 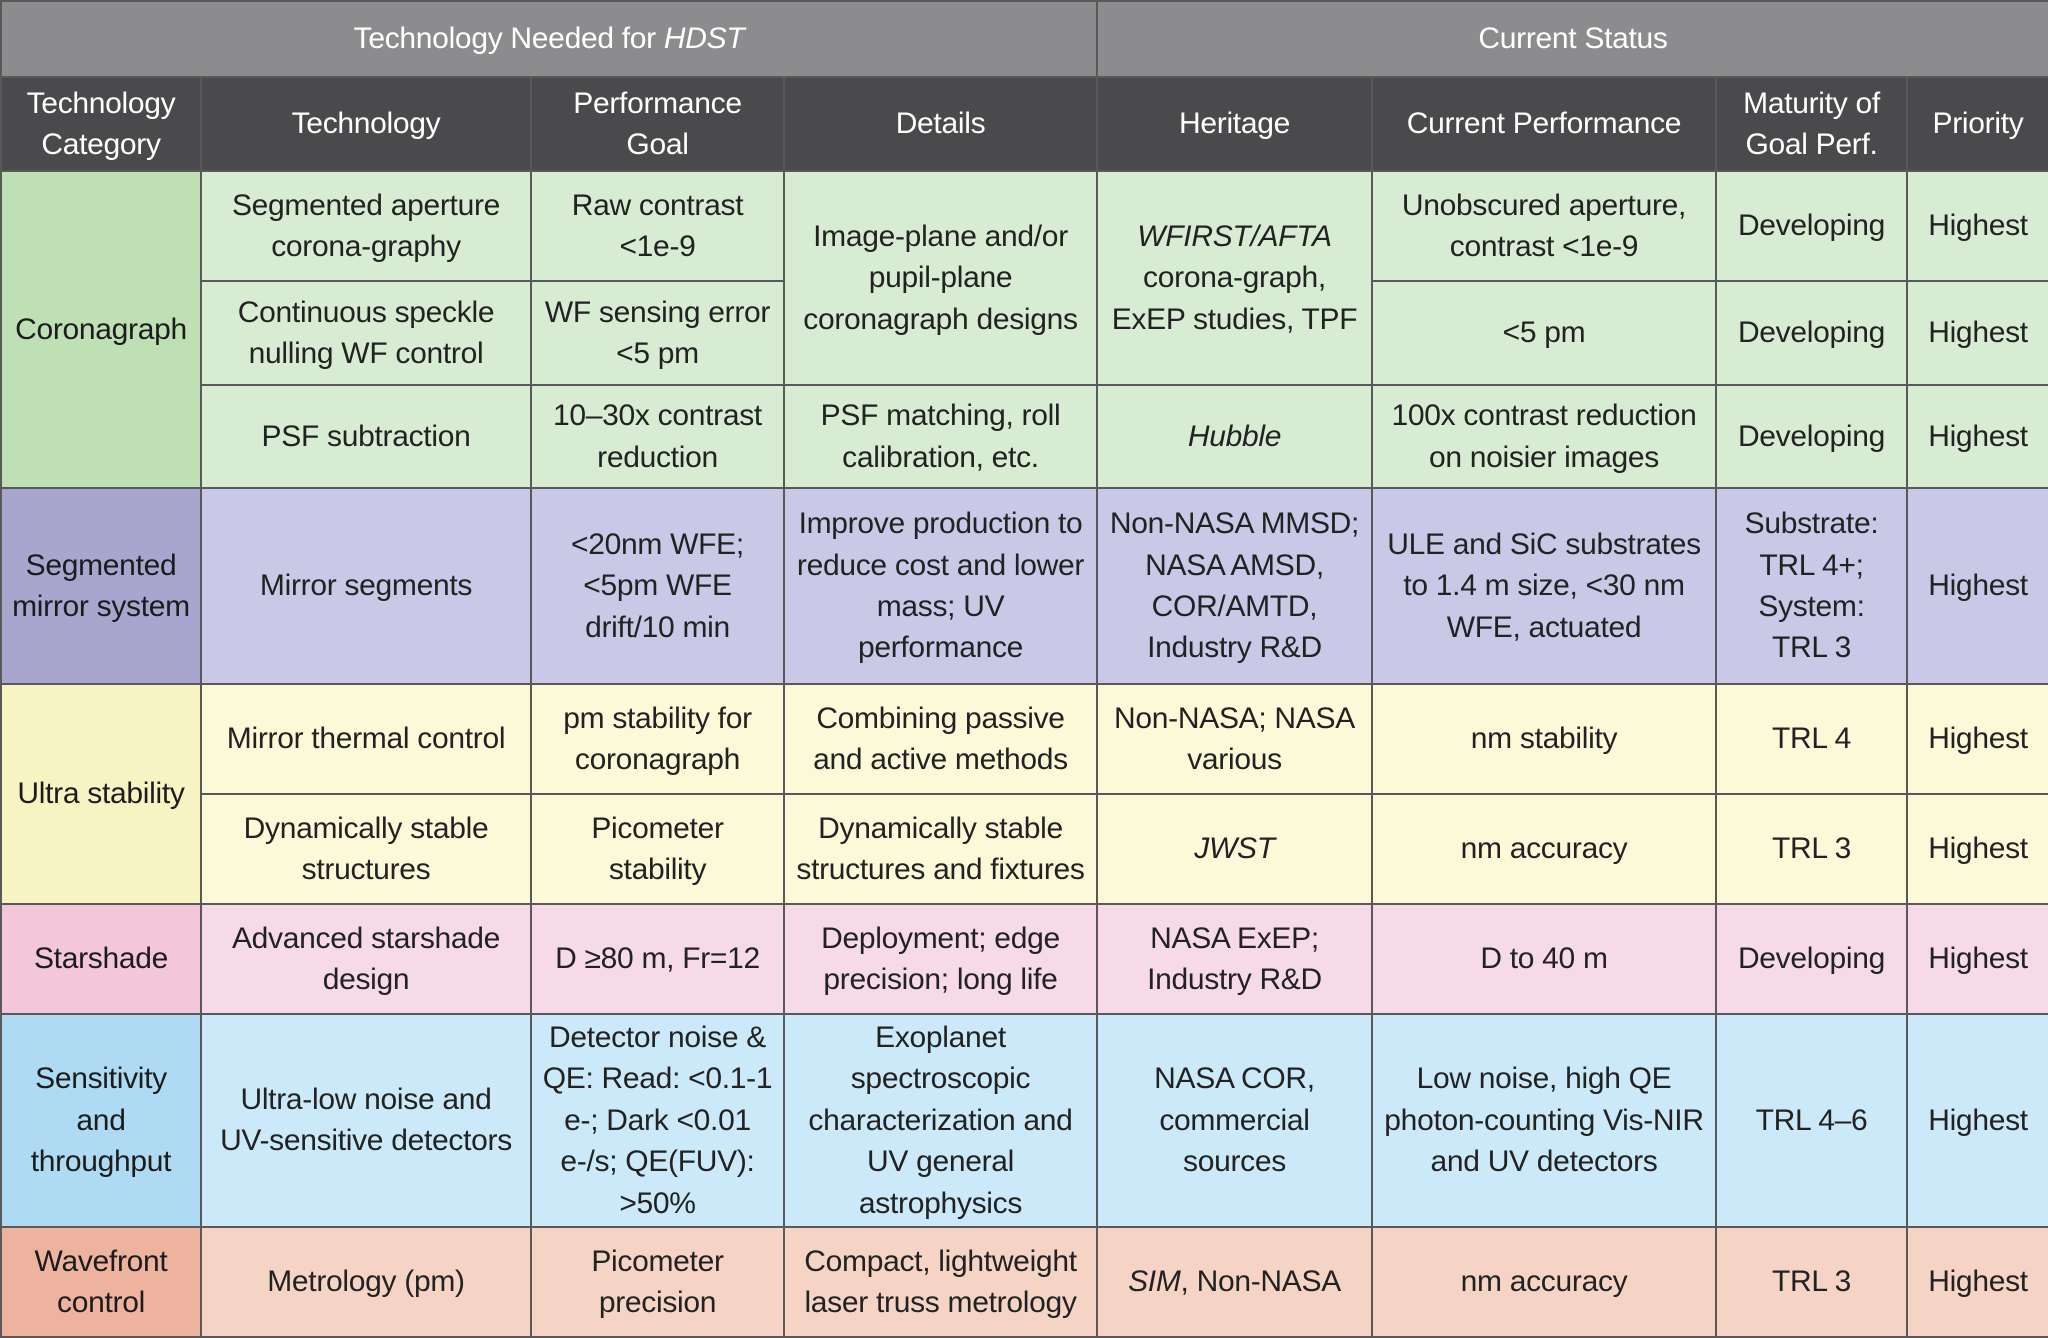 What do you see at coordinates (657, 1281) in the screenshot?
I see `performance-goal-cell: Picometer precision` at bounding box center [657, 1281].